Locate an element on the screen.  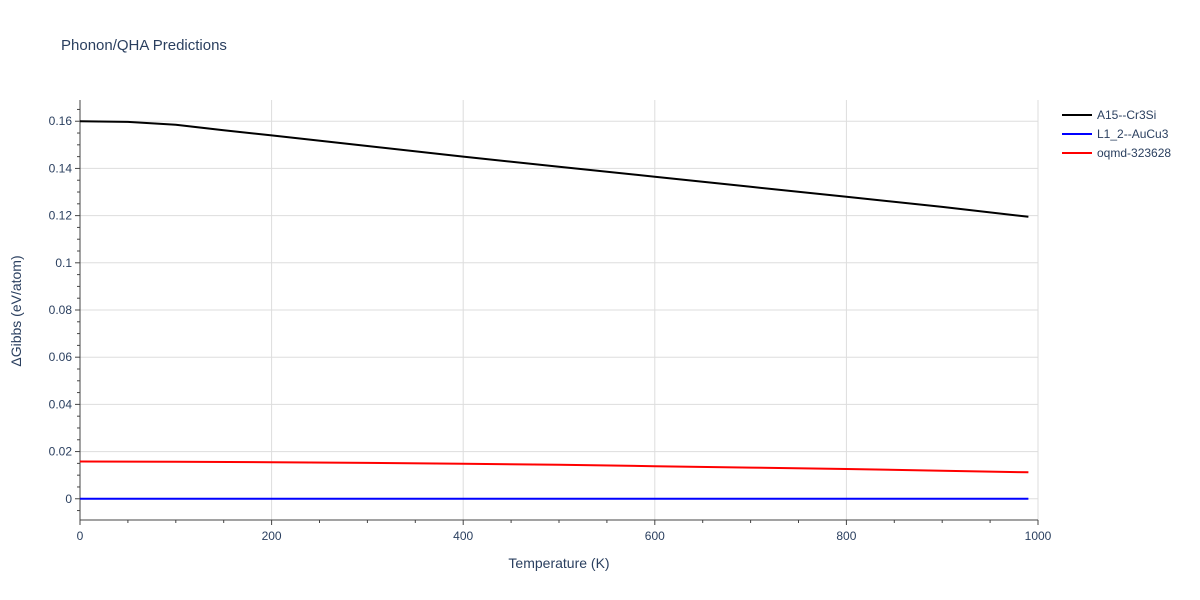
y-tick-label: 0.1 is located at coordinates (63, 263).